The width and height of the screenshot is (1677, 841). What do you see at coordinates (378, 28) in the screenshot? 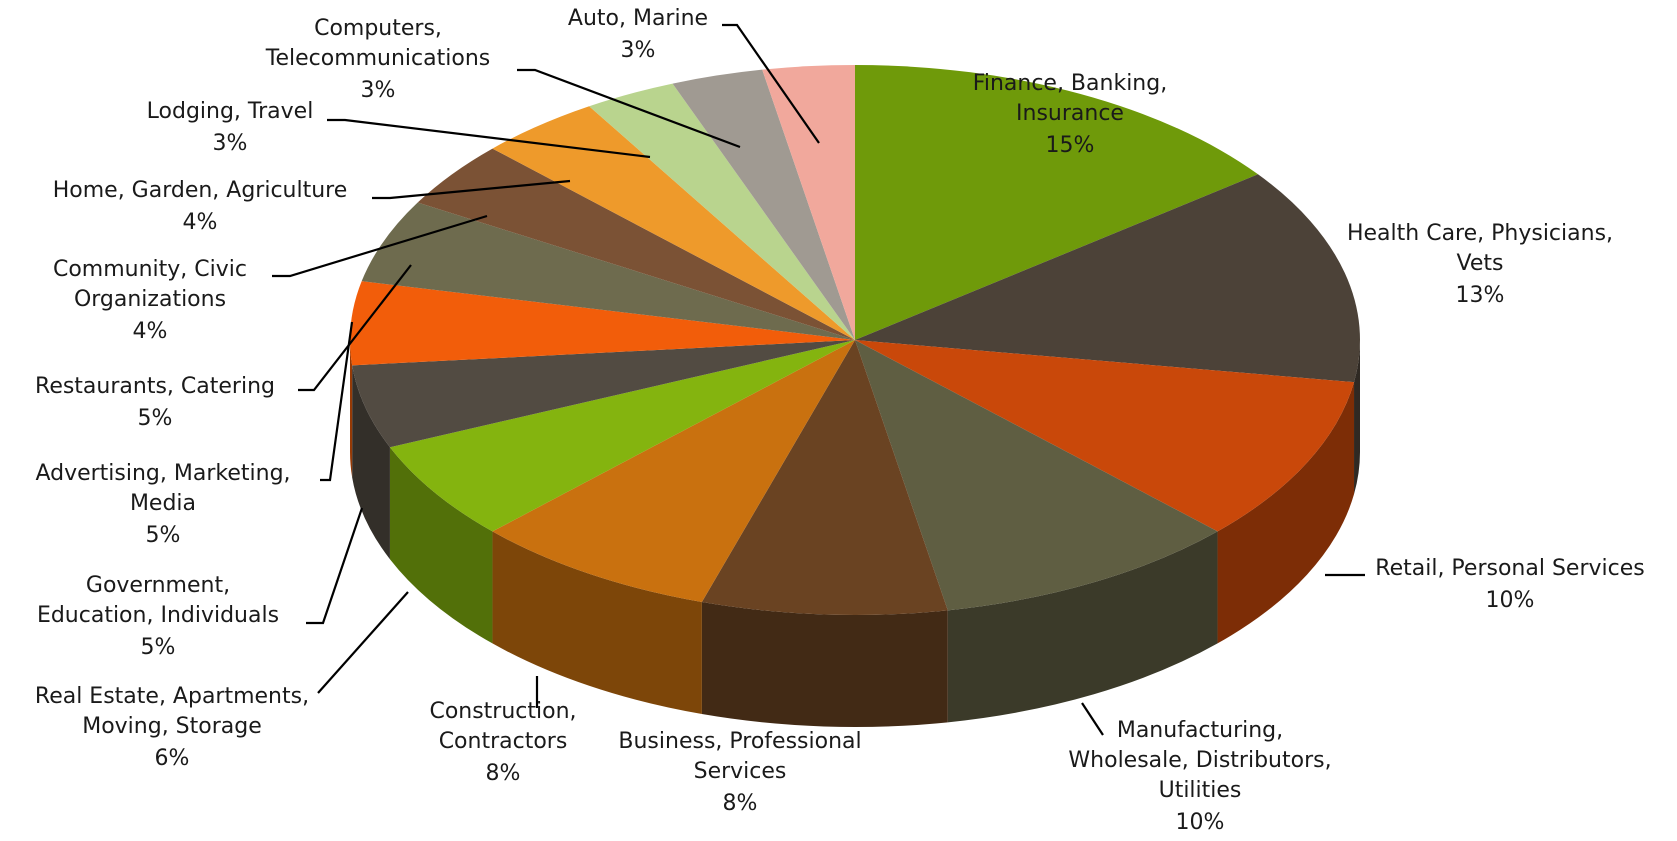
I see `slice-label-line: Computers,` at bounding box center [378, 28].